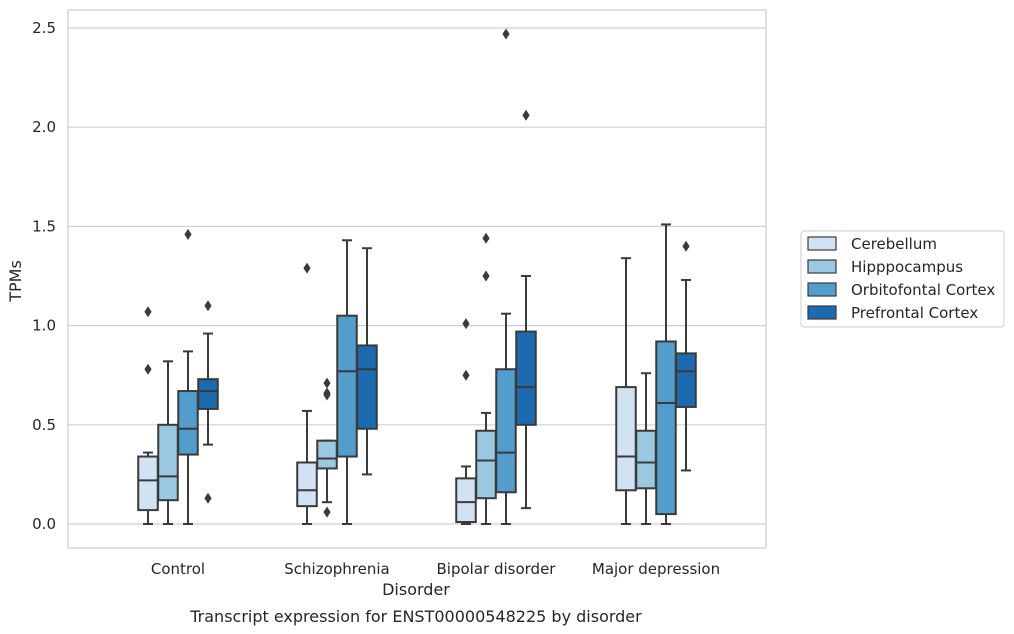 The height and width of the screenshot is (634, 1014). Describe the element at coordinates (923, 290) in the screenshot. I see `legend-label: Orbitofontal Cortex` at that location.